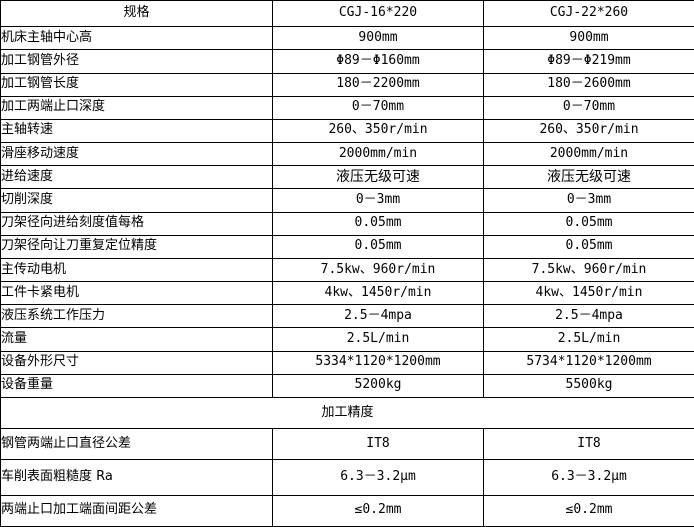 This screenshot has width=694, height=527. Describe the element at coordinates (588, 339) in the screenshot. I see `row-value-model-2: 2.5L/min` at that location.